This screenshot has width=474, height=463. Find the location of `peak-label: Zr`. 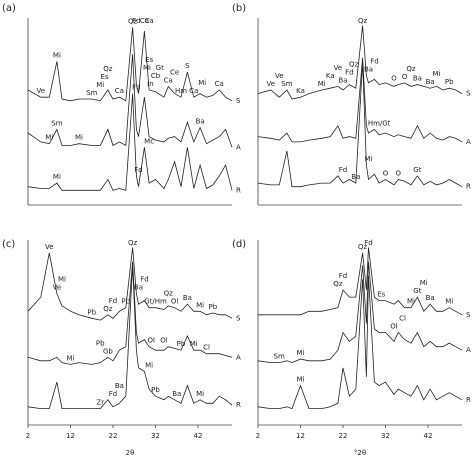

peak-label: Zr is located at coordinates (100, 403).